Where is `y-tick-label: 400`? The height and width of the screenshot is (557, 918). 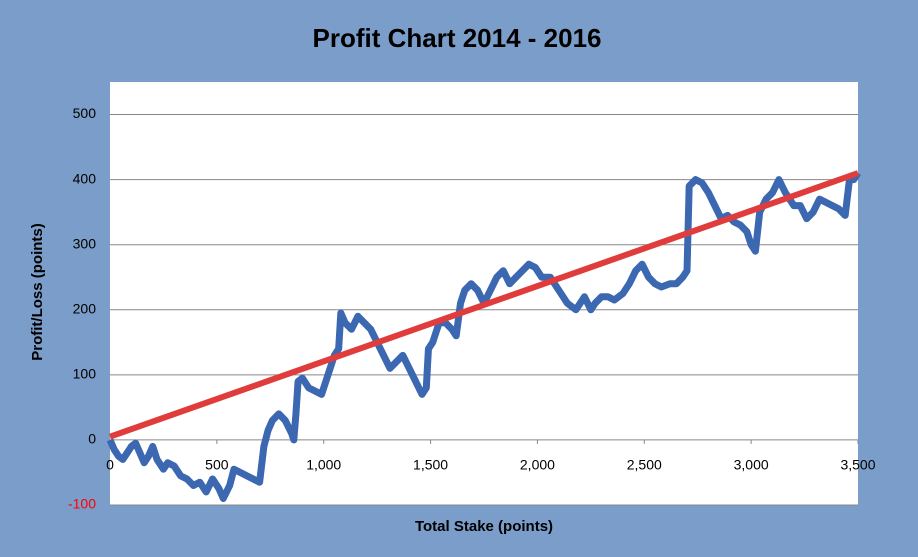
y-tick-label: 400 is located at coordinates (85, 178).